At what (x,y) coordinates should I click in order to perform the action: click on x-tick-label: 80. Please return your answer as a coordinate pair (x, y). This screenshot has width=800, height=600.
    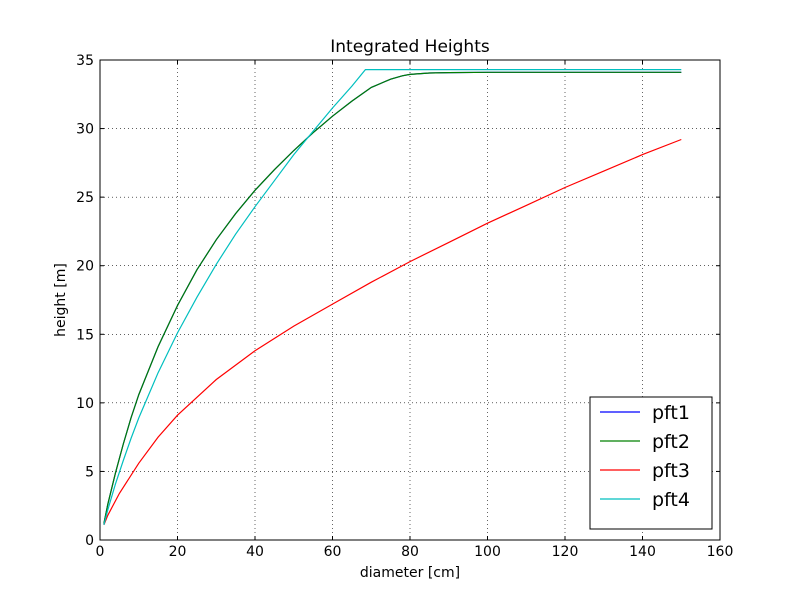
    Looking at the image, I should click on (410, 552).